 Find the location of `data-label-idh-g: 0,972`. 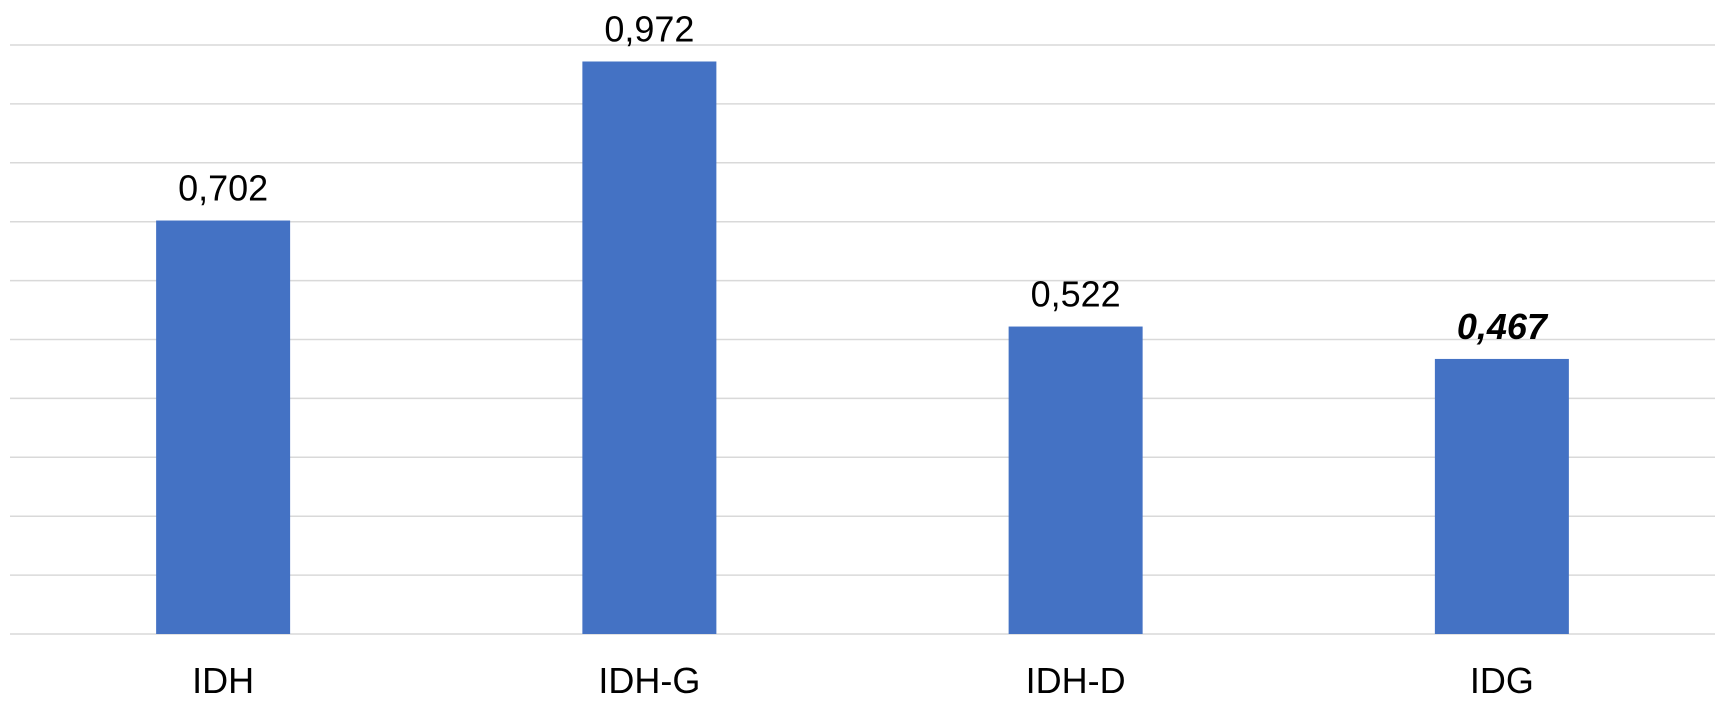

data-label-idh-g: 0,972 is located at coordinates (649, 28).